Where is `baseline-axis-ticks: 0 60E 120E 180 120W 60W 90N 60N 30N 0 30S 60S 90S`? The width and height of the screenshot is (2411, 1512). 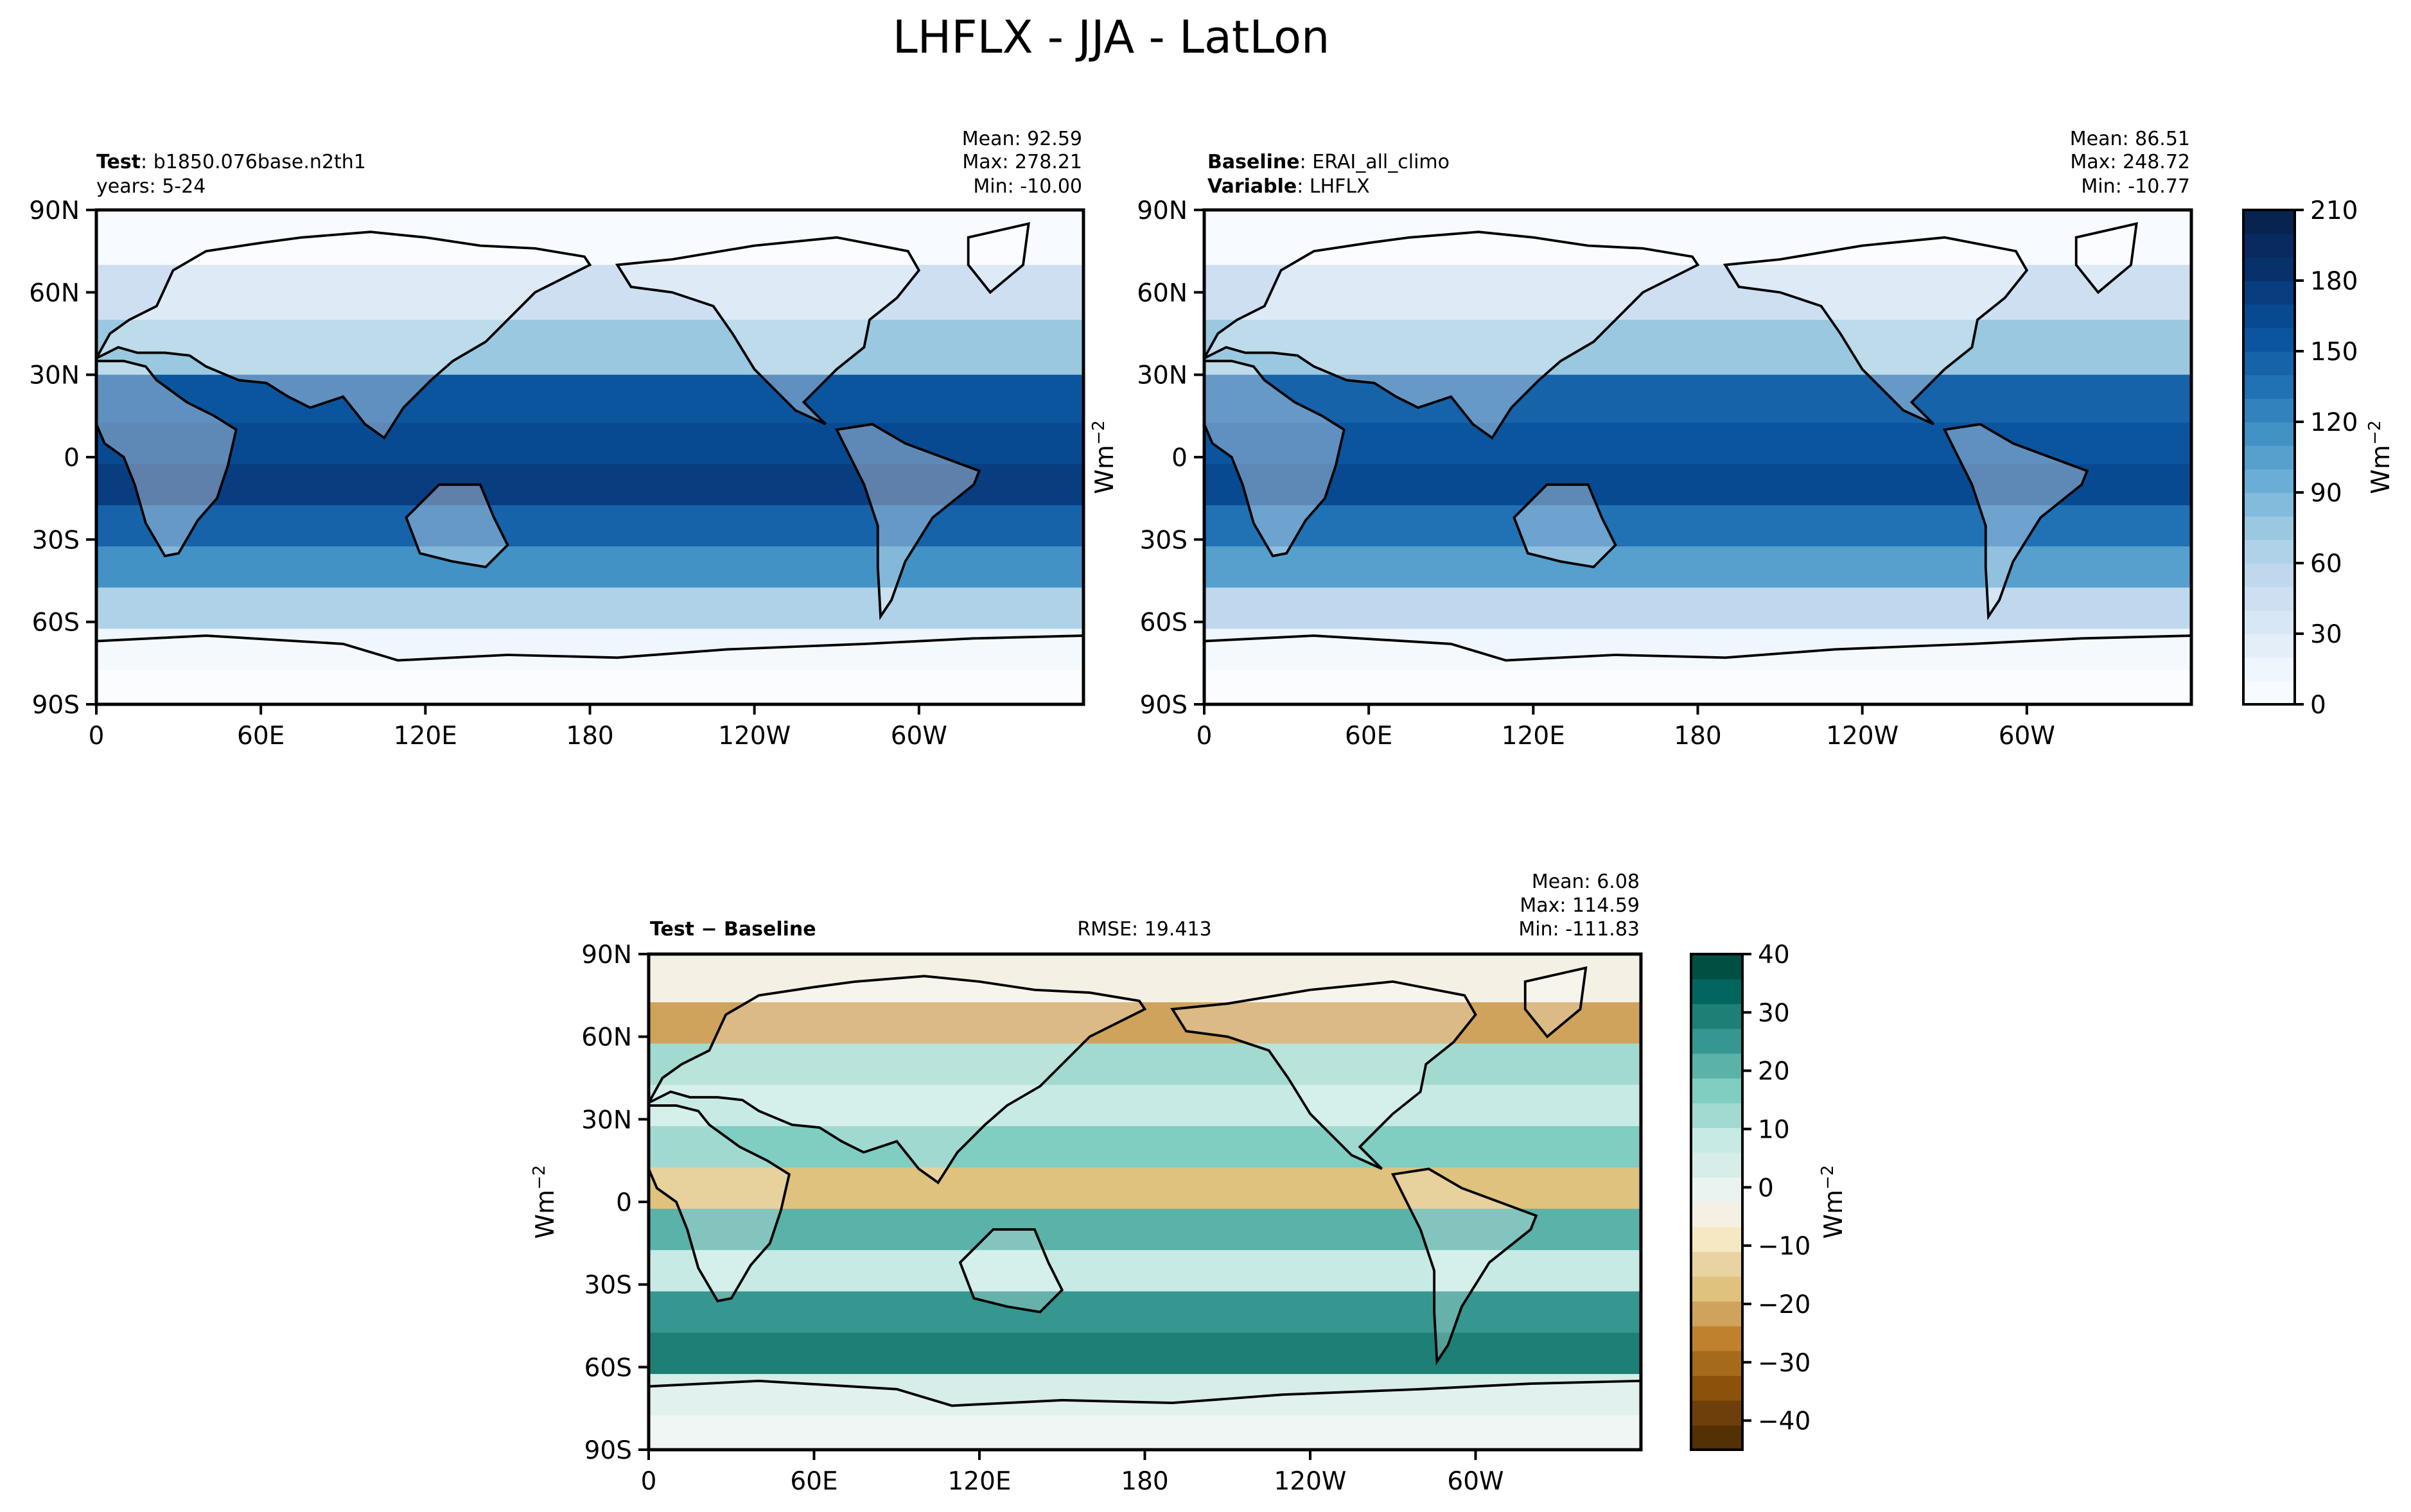
baseline-axis-ticks: 0 60E 120E 180 120W 60W 90N 60N 30N 0 30S 60S 90S is located at coordinates (1596, 473).